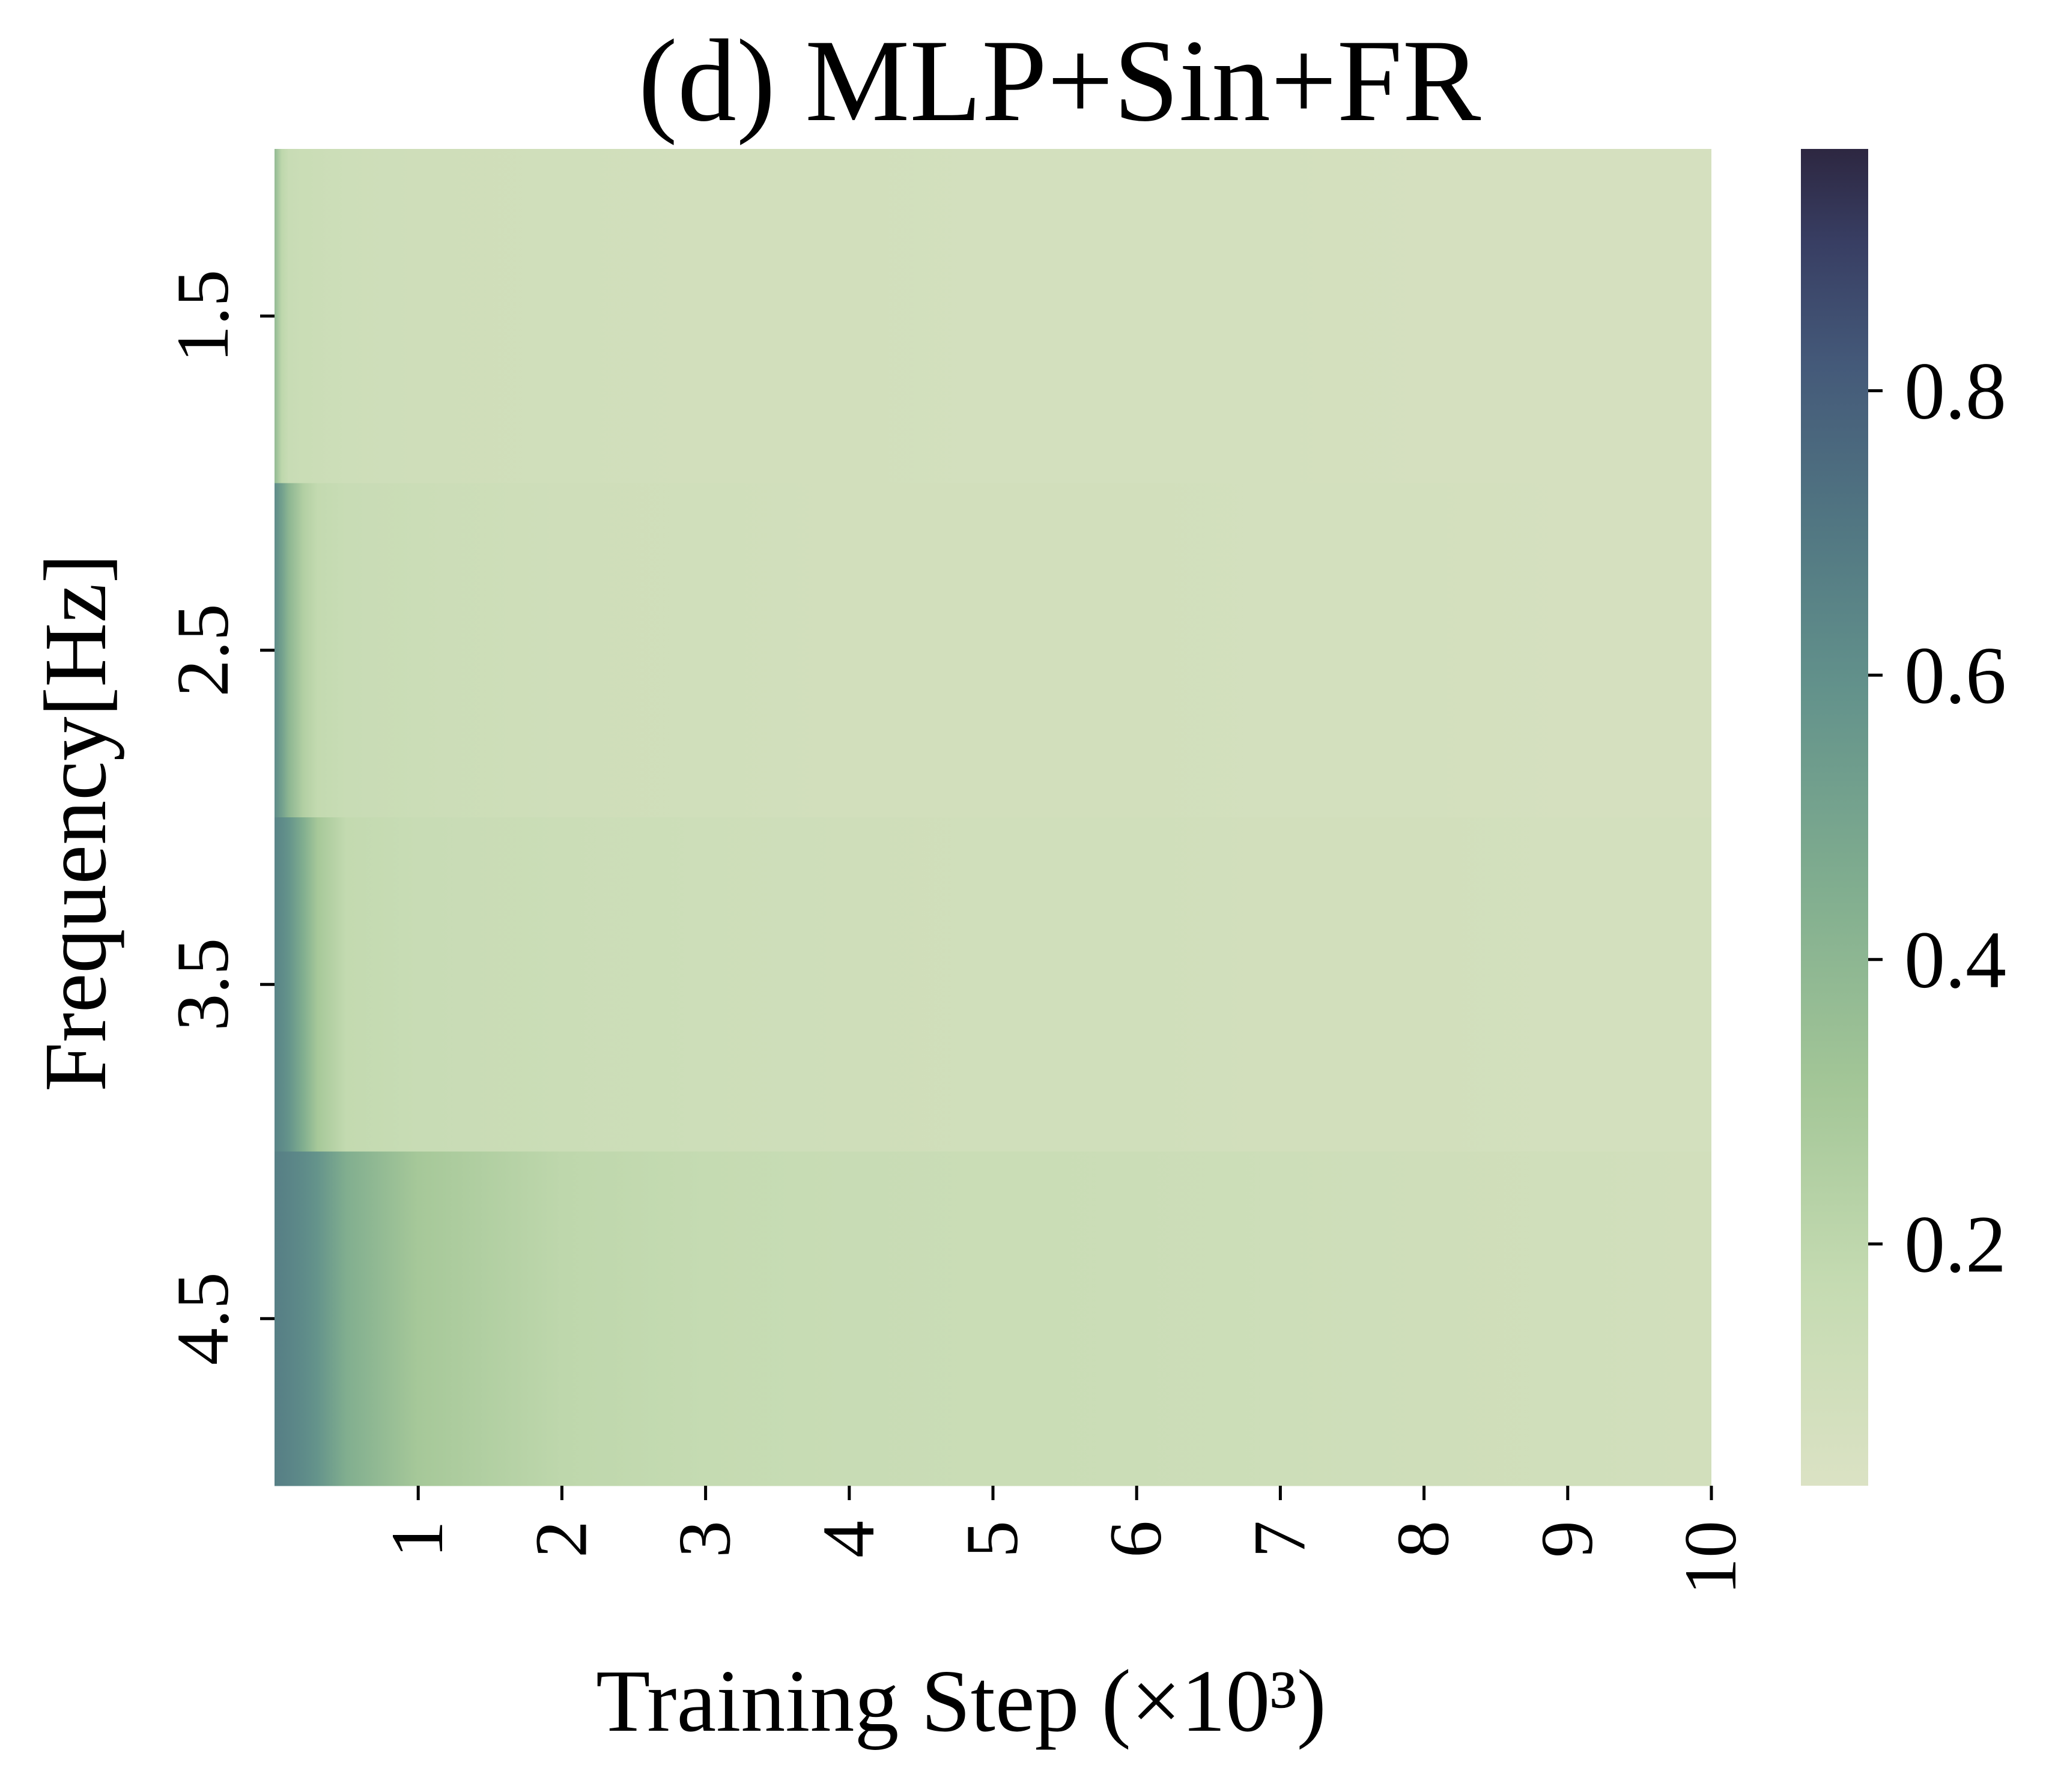  I want to click on colorbar-tick-label: 0.4, so click(1955, 960).